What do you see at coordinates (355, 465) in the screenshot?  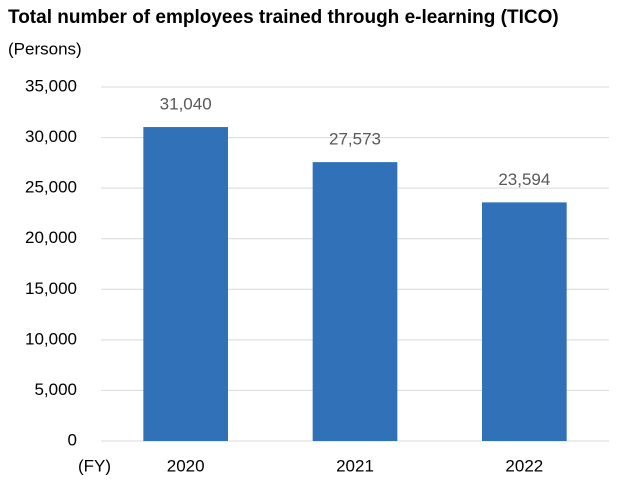 I see `x-tick-label: 2021` at bounding box center [355, 465].